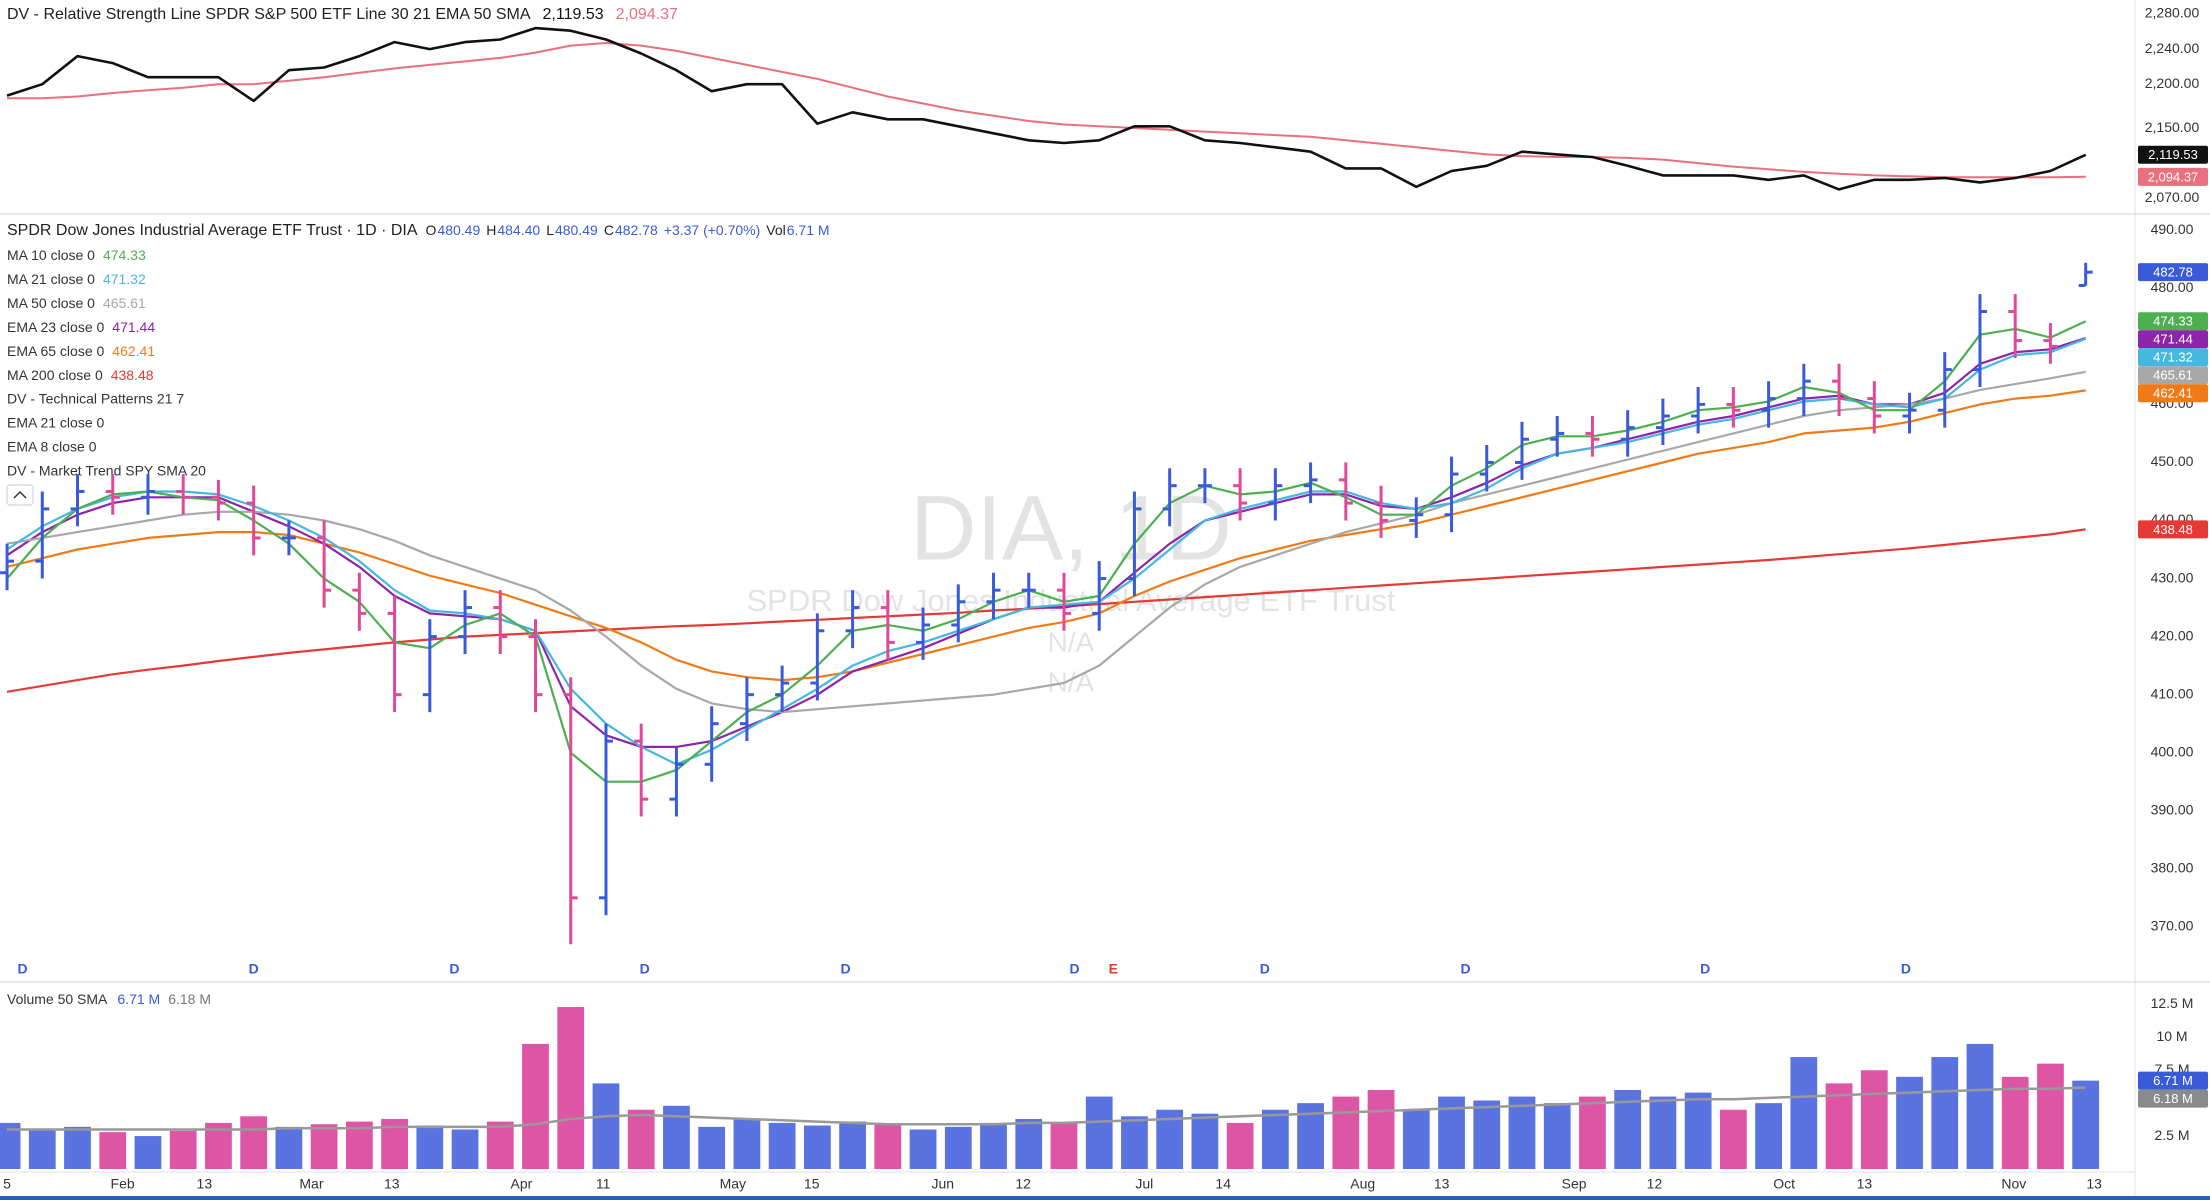  What do you see at coordinates (124, 303) in the screenshot?
I see `legend-value: 465.61` at bounding box center [124, 303].